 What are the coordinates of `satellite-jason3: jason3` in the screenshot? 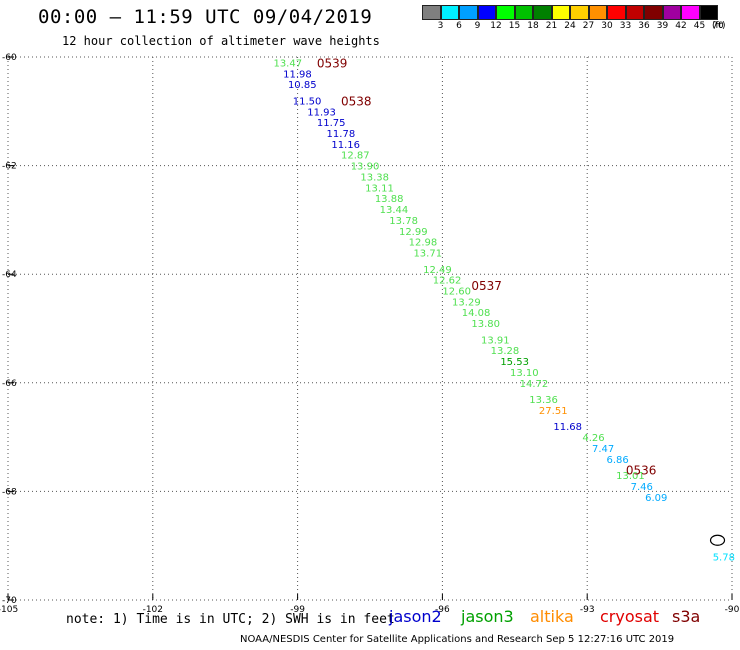 It's located at (487, 616).